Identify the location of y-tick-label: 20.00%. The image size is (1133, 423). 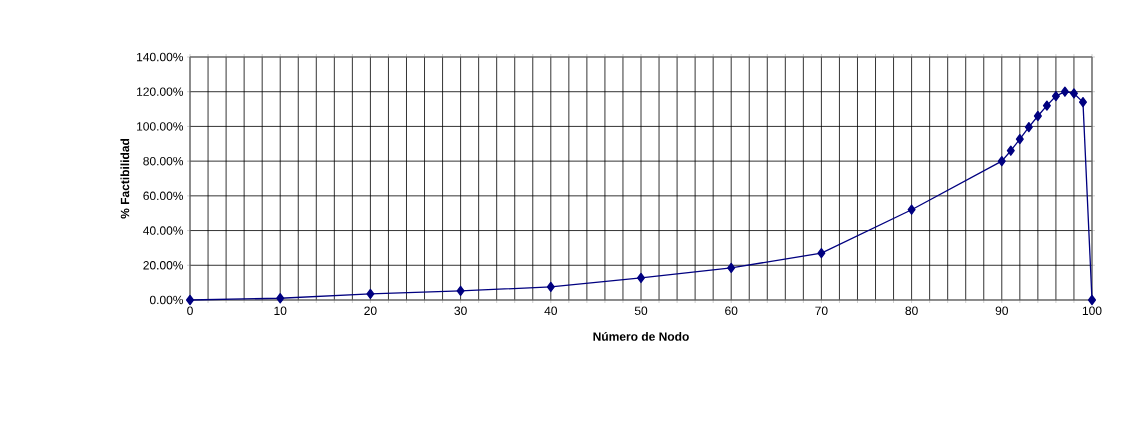
(163, 265).